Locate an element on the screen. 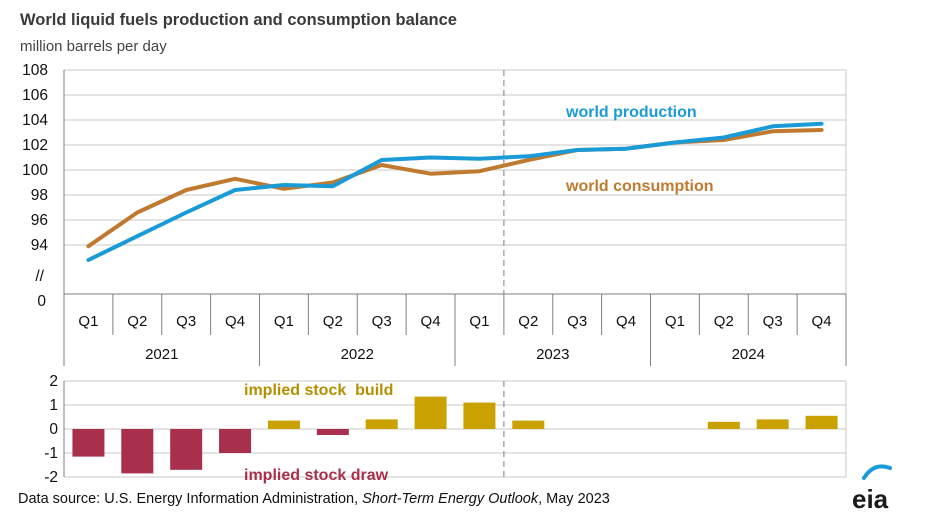  bottom-y-tick-label: -2 is located at coordinates (51, 477).